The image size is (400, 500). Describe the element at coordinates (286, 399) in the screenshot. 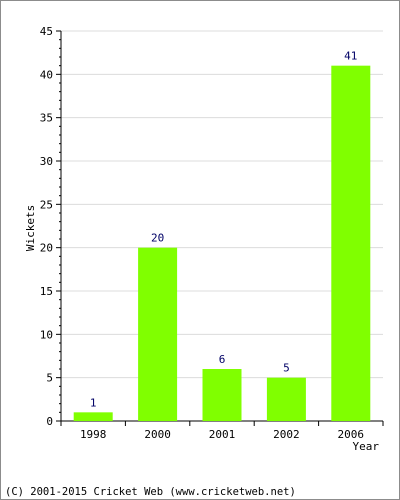

I see `bar-2002` at that location.